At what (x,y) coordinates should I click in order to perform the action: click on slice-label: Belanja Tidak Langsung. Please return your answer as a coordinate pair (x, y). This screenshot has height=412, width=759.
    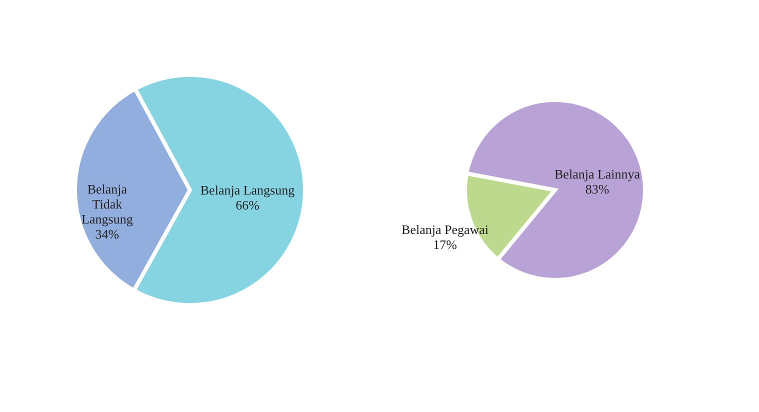
    Looking at the image, I should click on (108, 204).